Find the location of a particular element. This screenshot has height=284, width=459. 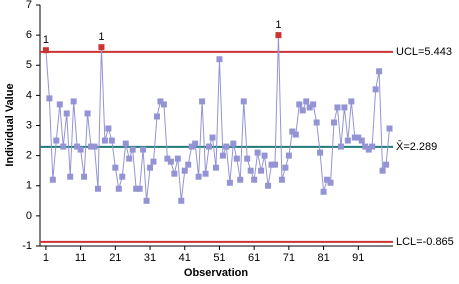

x-tick-label: 11 is located at coordinates (80, 258).